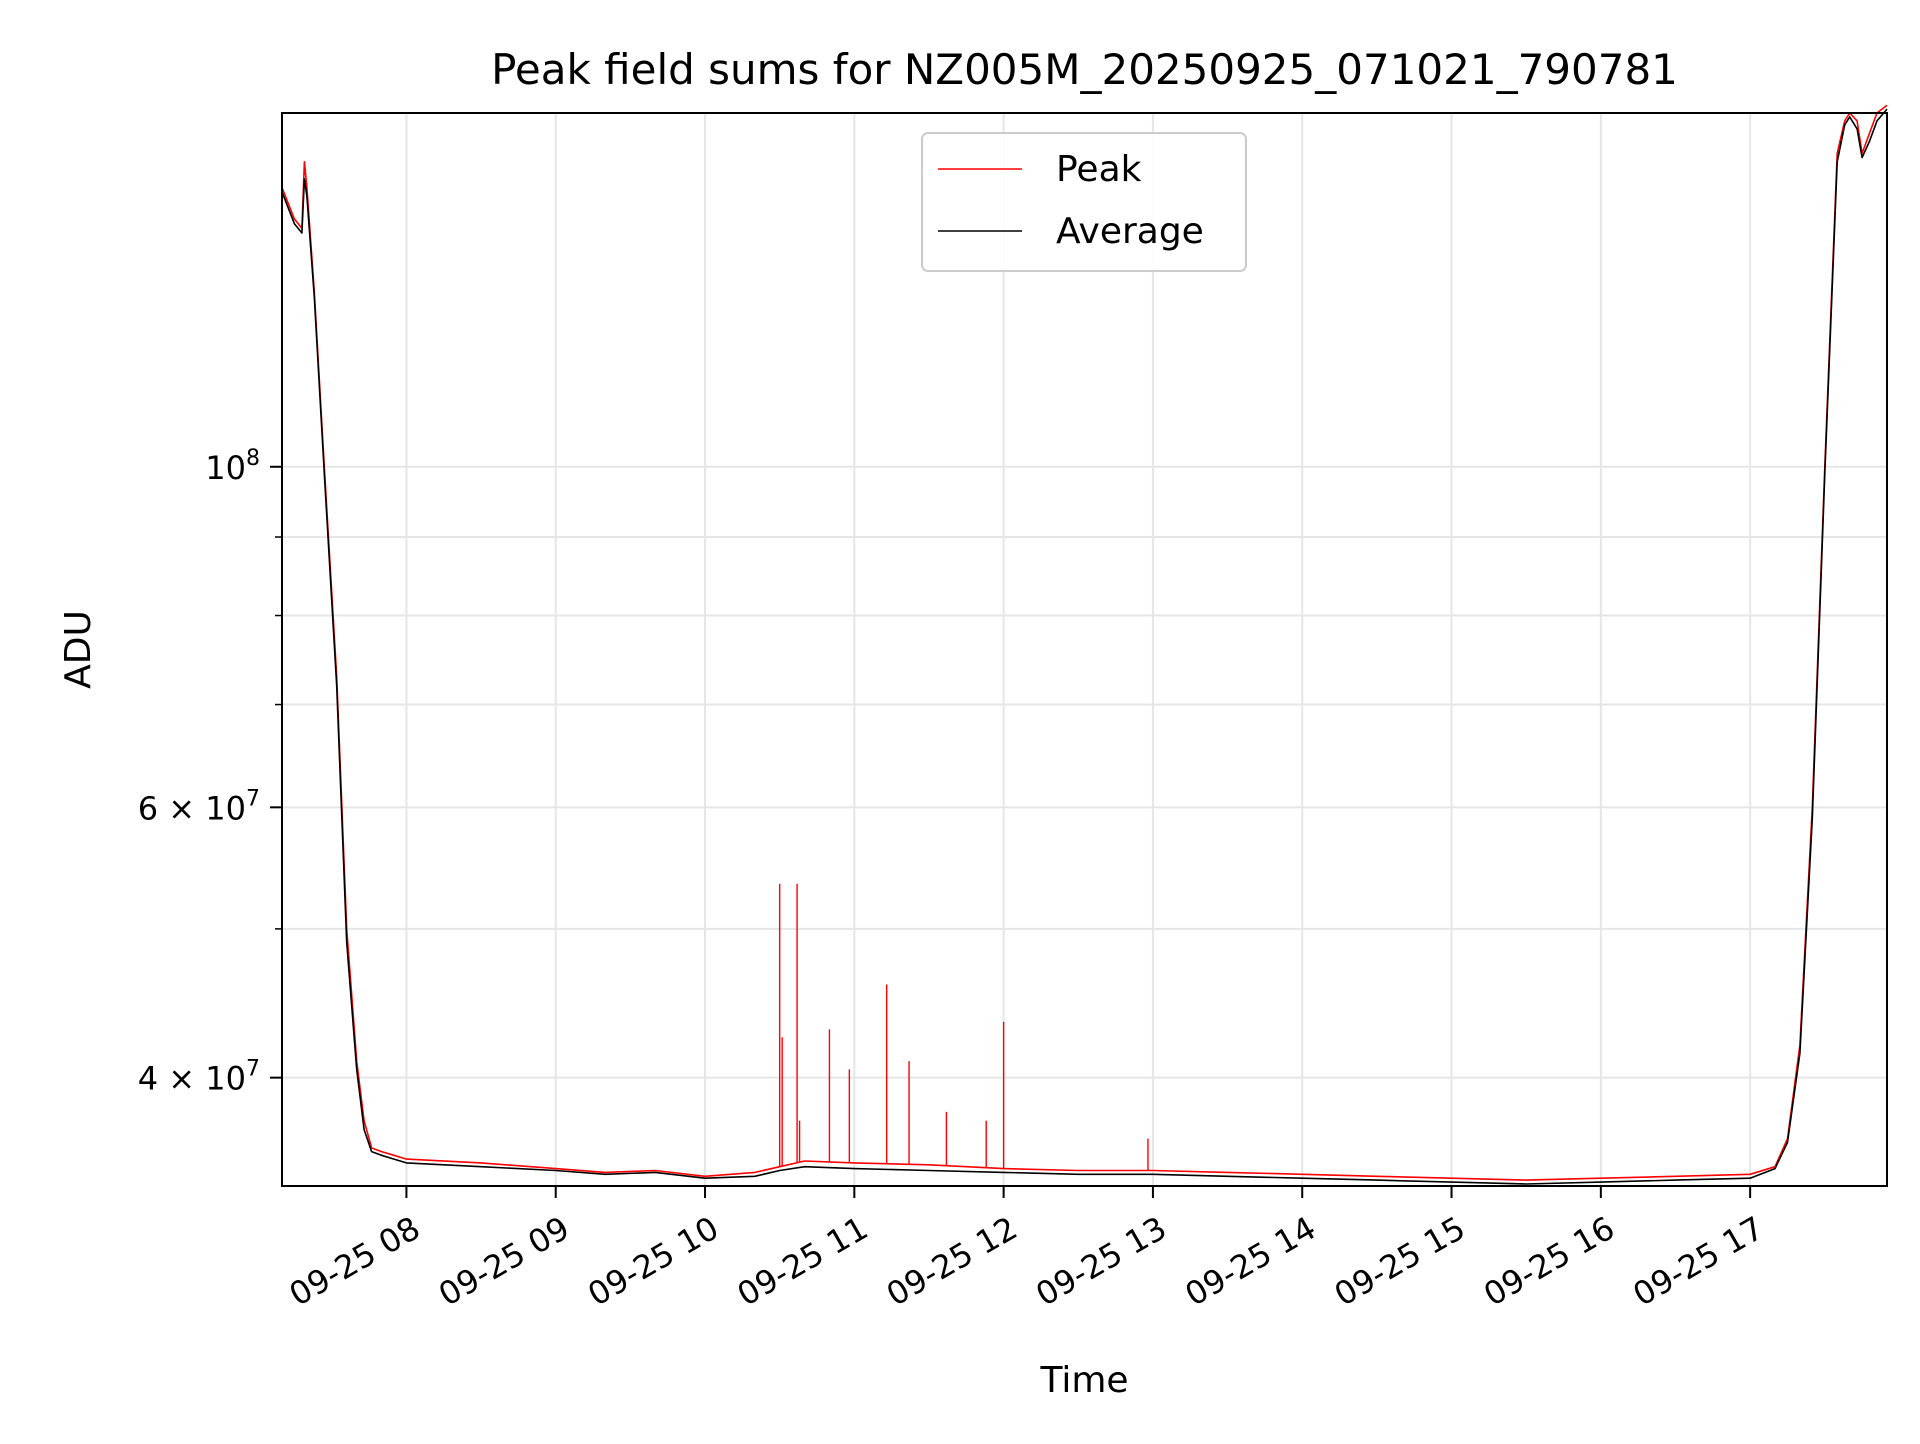 The height and width of the screenshot is (1444, 1920). Describe the element at coordinates (504, 1261) in the screenshot. I see `x-tick-label: 09-25 09` at that location.